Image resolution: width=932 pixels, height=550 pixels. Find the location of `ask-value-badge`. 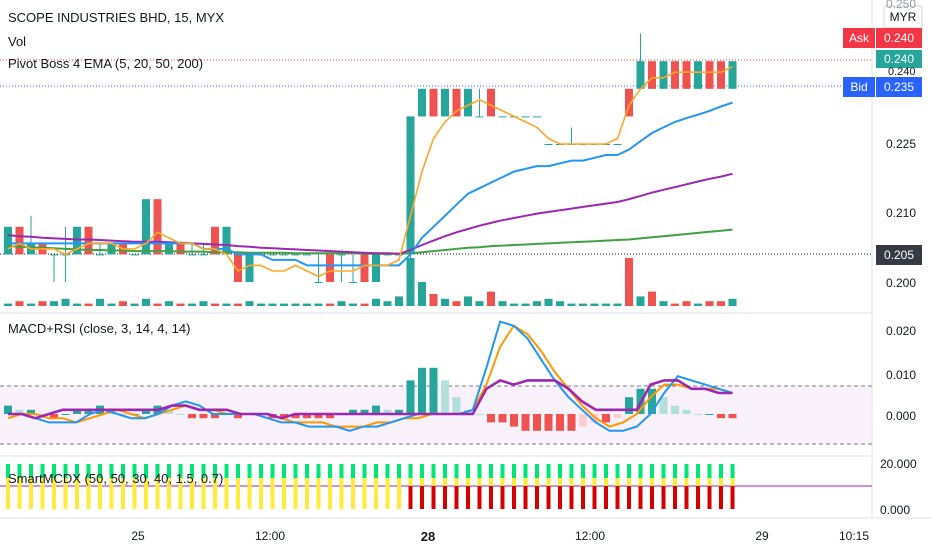

ask-value-badge is located at coordinates (899, 38).